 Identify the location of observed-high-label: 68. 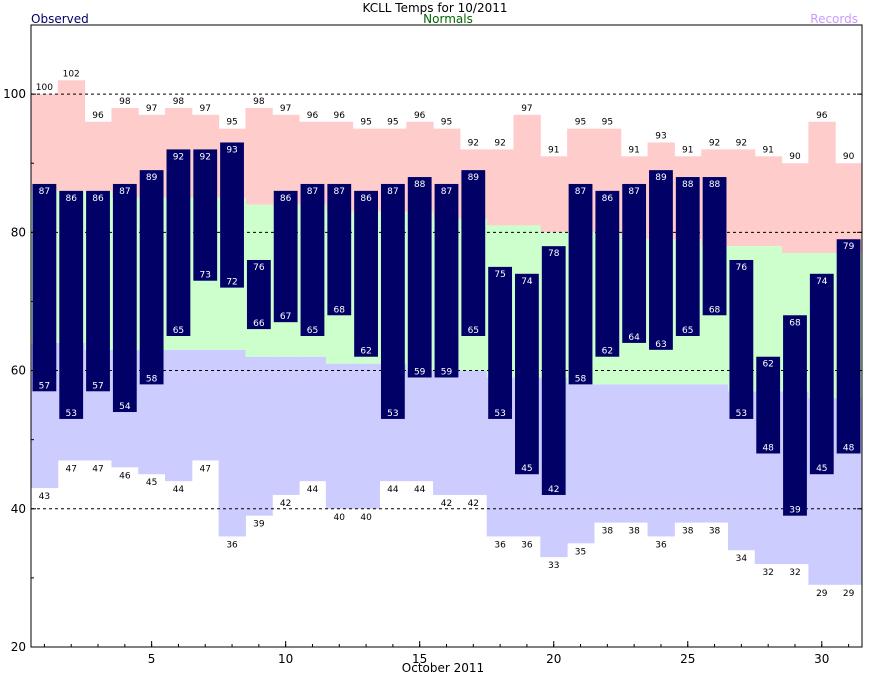
(795, 323).